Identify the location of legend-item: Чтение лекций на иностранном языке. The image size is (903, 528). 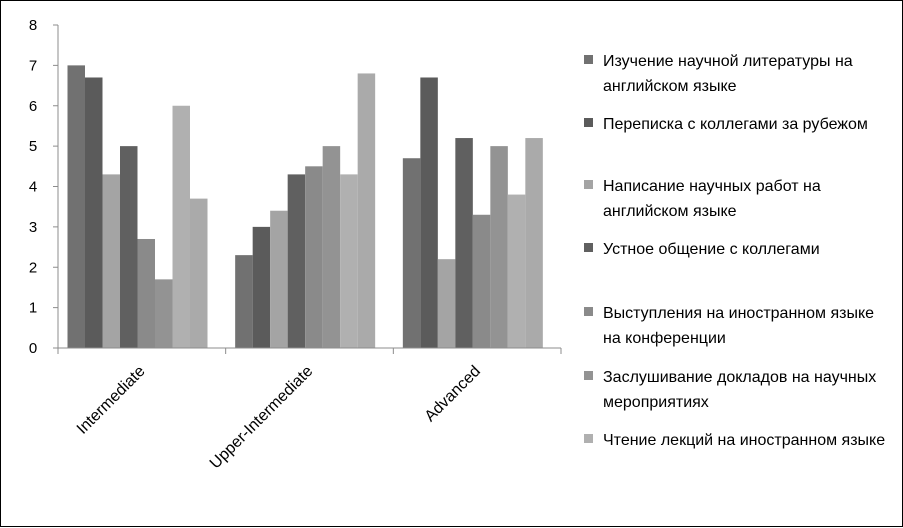
(738, 440).